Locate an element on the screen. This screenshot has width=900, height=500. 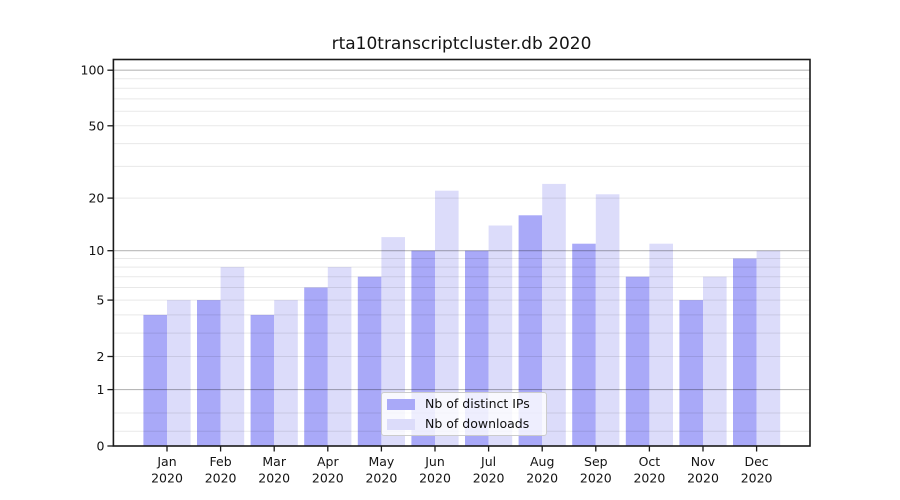
x-tick-label: May 2020 is located at coordinates (381, 470).